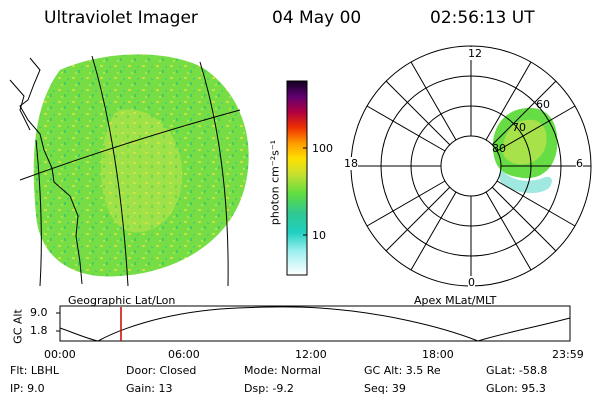 The width and height of the screenshot is (600, 400). What do you see at coordinates (269, 388) in the screenshot?
I see `info-dsp: Dsp: -9.2` at bounding box center [269, 388].